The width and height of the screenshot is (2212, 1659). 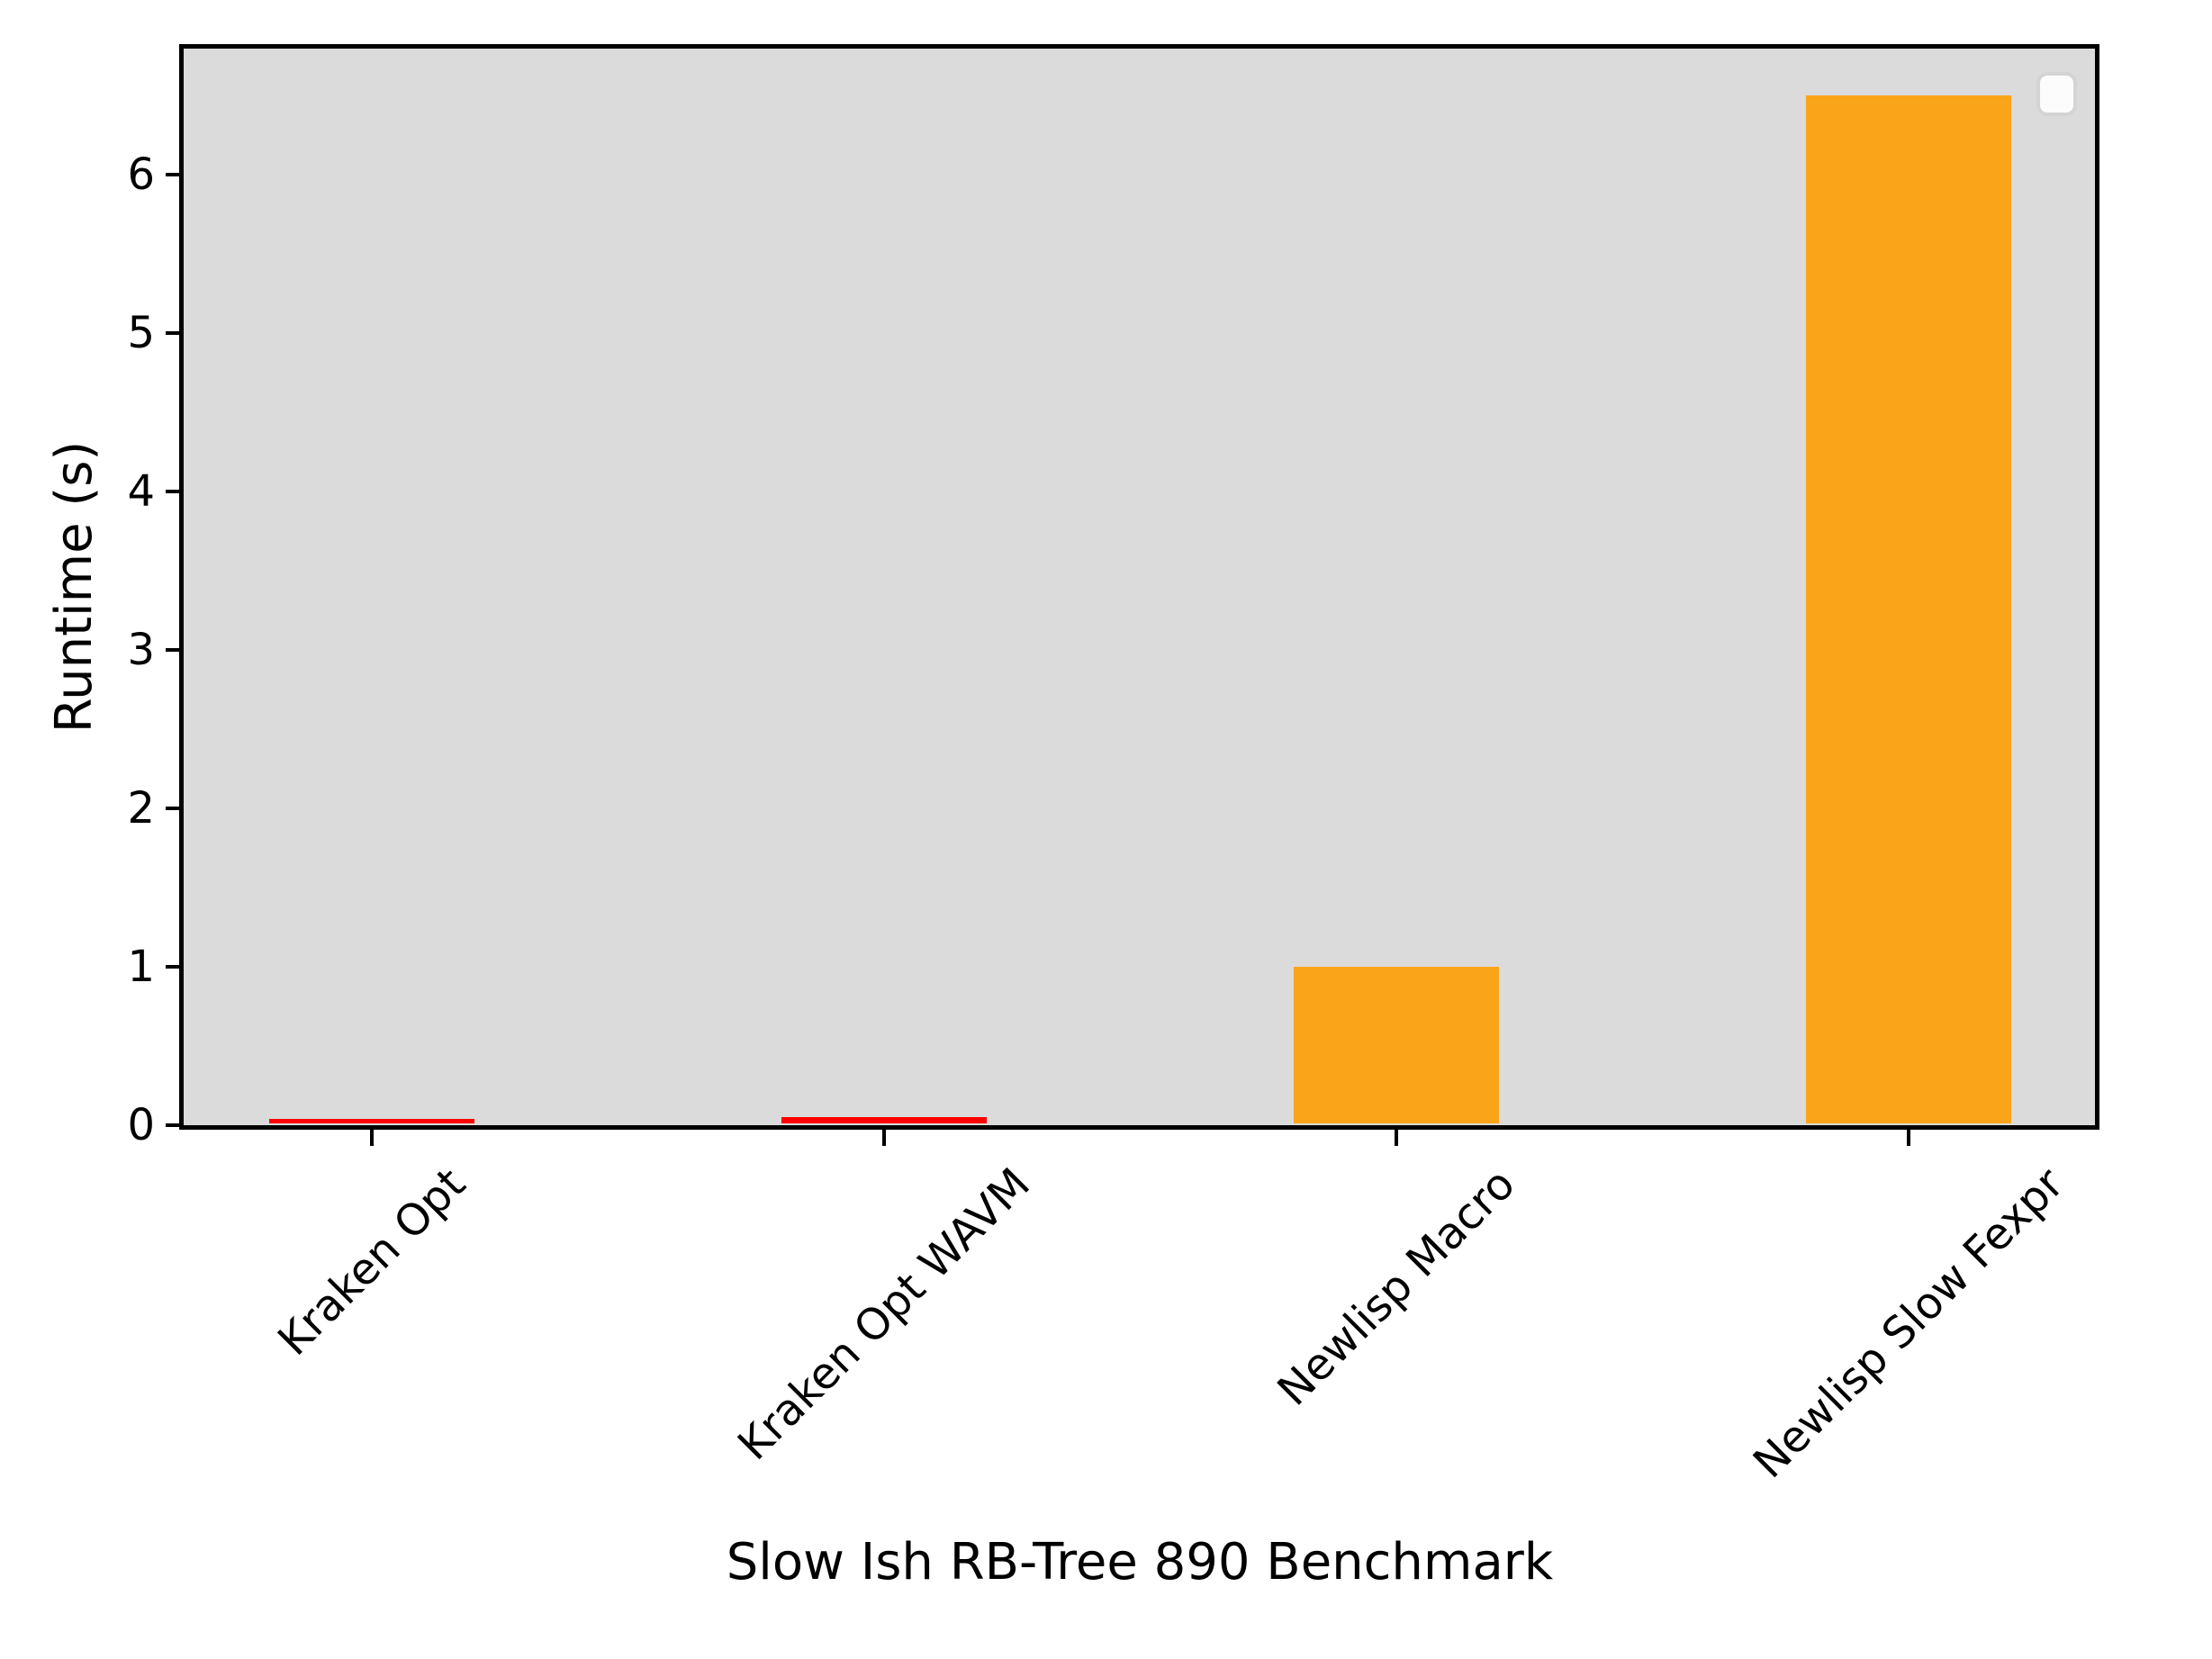 What do you see at coordinates (74, 587) in the screenshot?
I see `y-axis-label: Runtime (s)` at bounding box center [74, 587].